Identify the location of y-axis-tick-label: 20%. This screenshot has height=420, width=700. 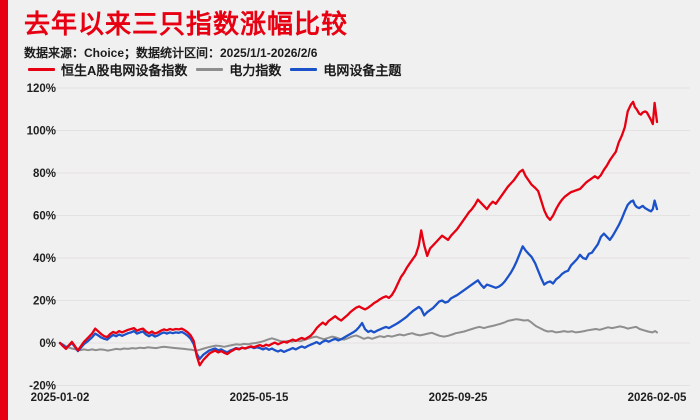
(44, 302).